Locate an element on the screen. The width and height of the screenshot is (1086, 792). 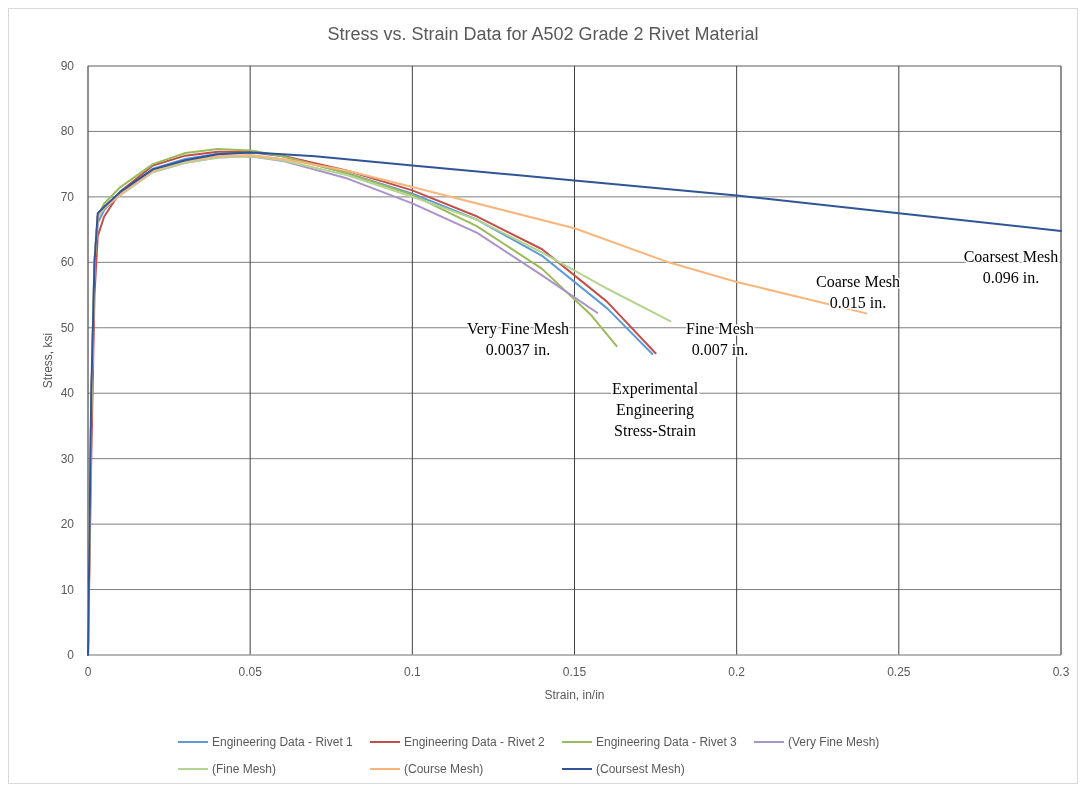
legend-label: (Fine Mesh) is located at coordinates (244, 769).